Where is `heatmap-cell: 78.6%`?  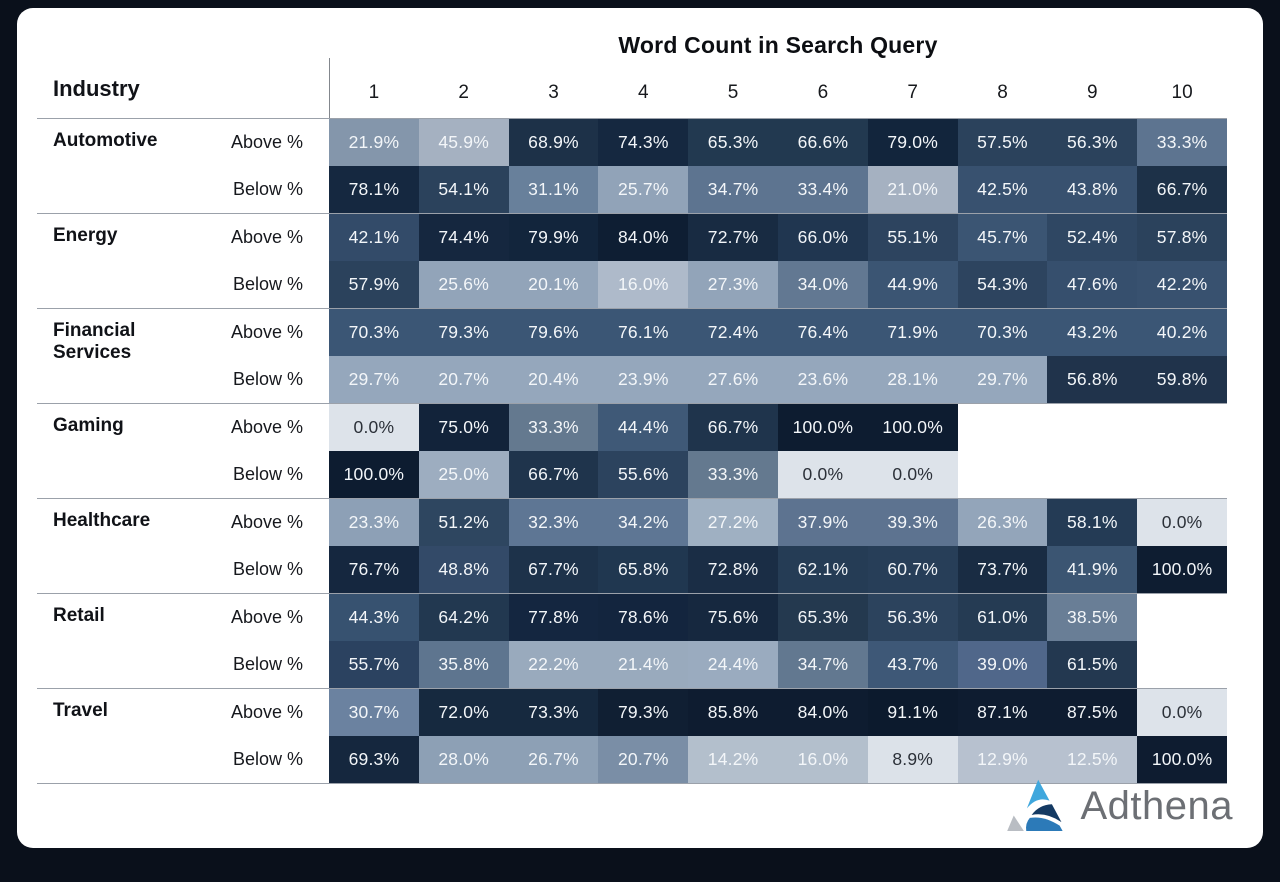 heatmap-cell: 78.6% is located at coordinates (643, 617).